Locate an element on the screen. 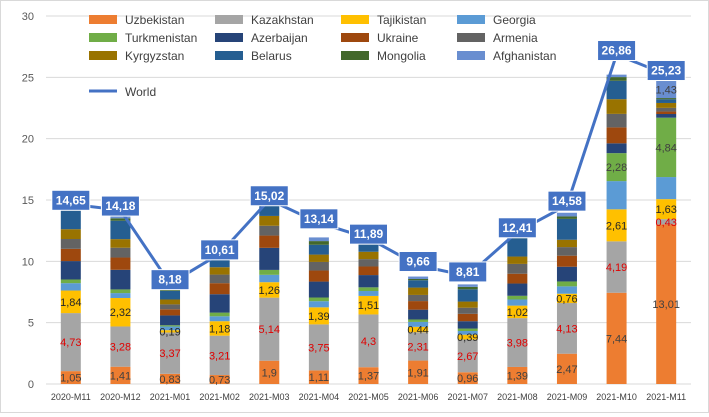 This screenshot has height=417, width=709. y-tick-label: 5 is located at coordinates (31, 324).